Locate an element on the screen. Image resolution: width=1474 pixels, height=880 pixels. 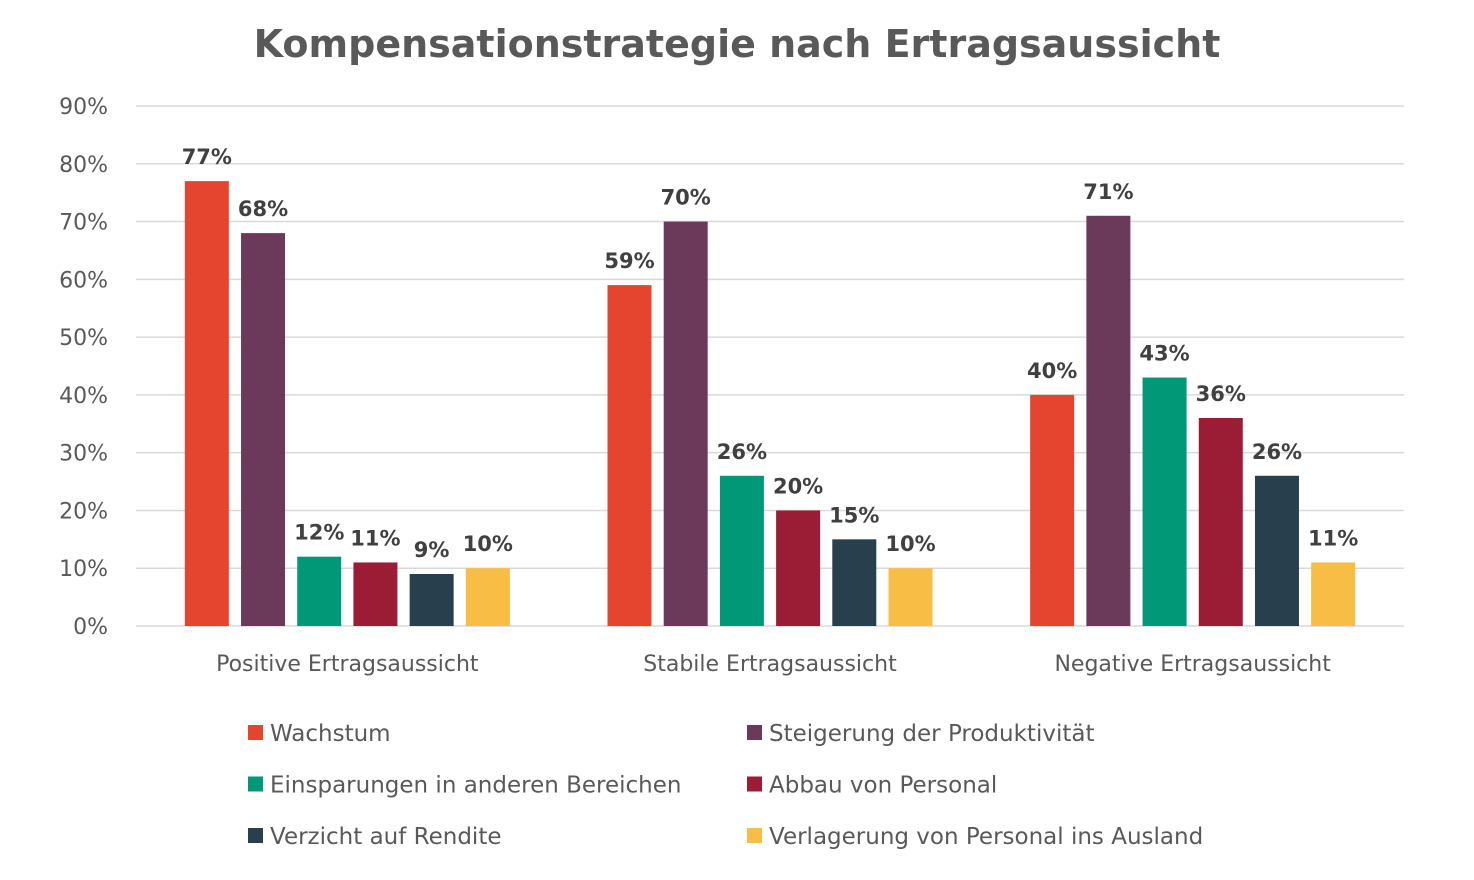
y-tick-label: 60% is located at coordinates (83, 280).